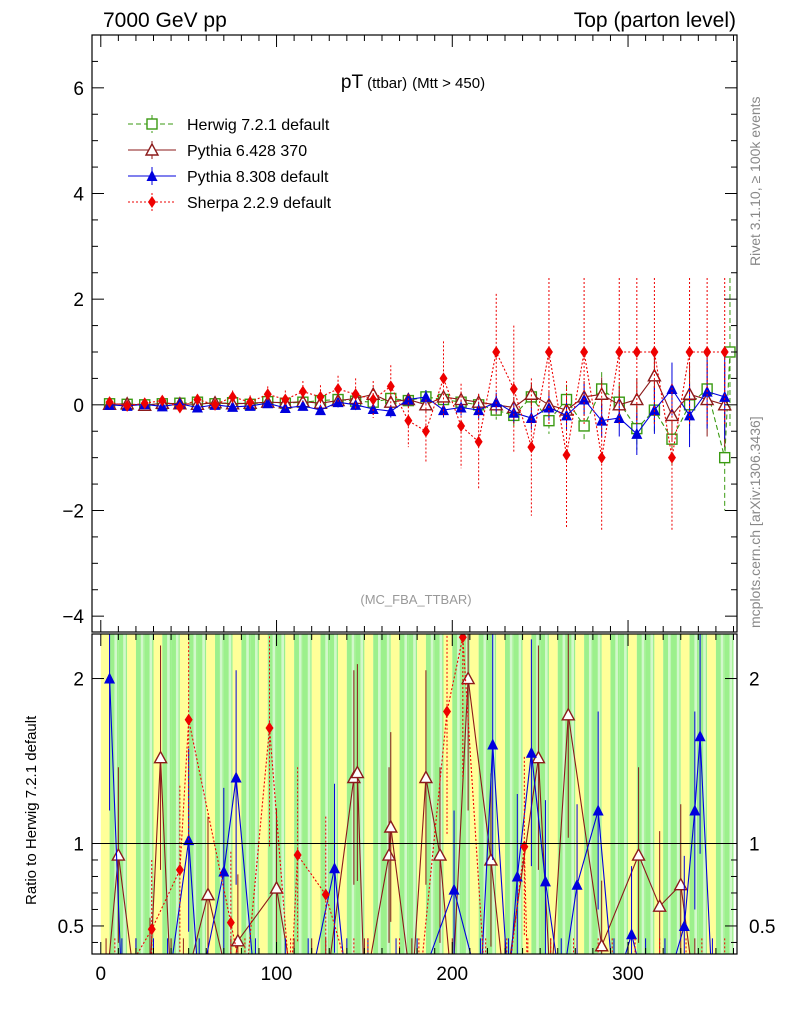 The height and width of the screenshot is (1024, 786). What do you see at coordinates (655, 20) in the screenshot?
I see `header-right-label: Top (parton level)` at bounding box center [655, 20].